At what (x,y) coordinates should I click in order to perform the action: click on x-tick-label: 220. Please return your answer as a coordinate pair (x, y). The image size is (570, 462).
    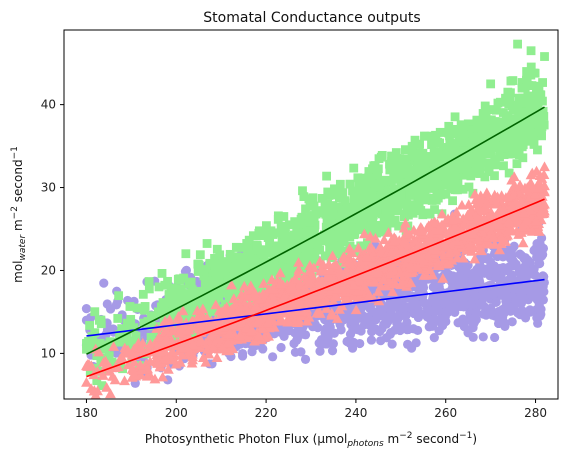
    Looking at the image, I should click on (266, 413).